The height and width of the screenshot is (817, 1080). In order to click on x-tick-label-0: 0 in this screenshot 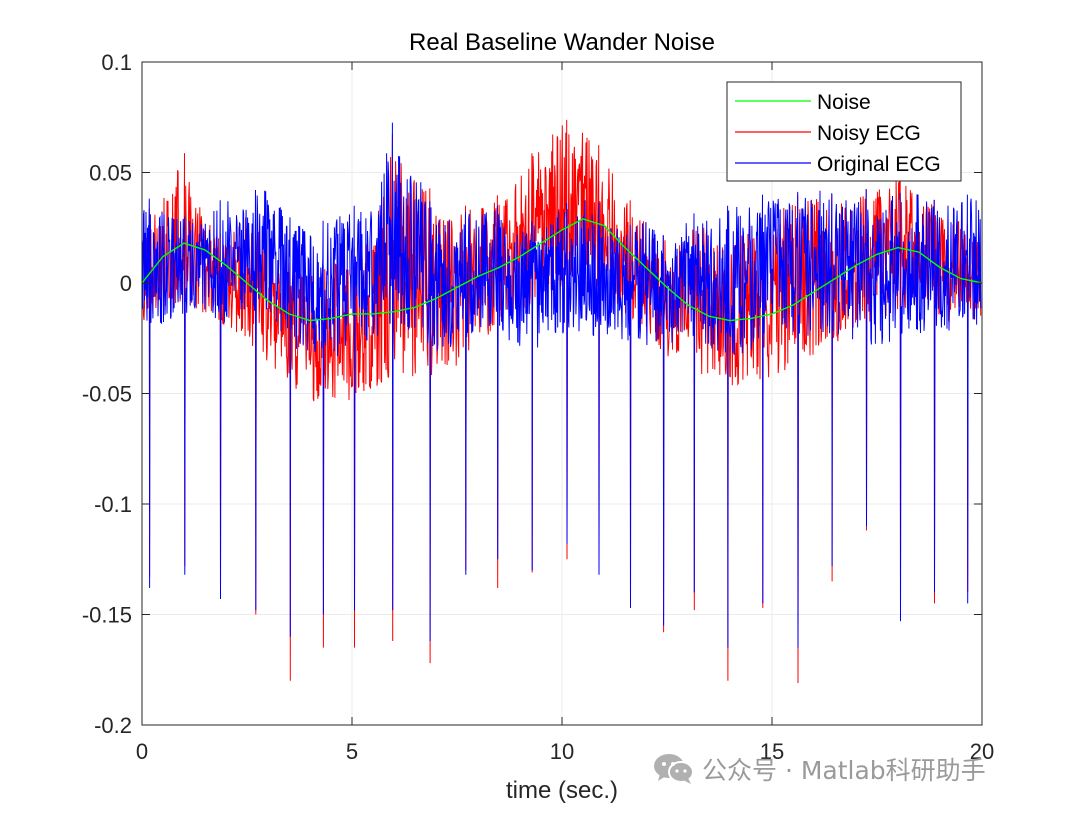, I will do `click(142, 751)`.